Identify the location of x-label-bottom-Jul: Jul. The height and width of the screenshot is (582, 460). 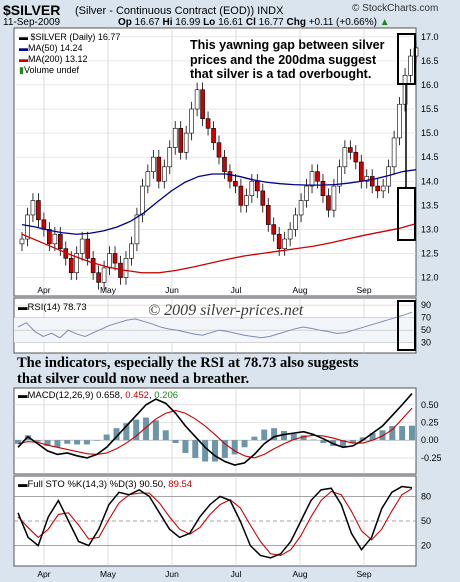
(236, 574).